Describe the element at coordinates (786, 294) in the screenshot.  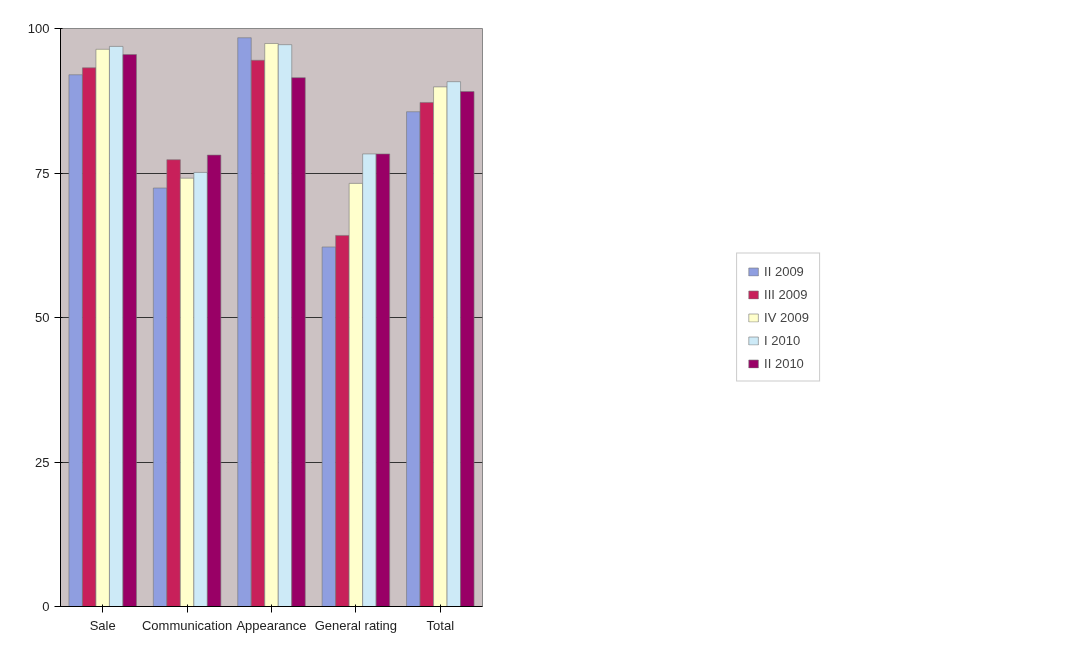
I see `legend-label: III 2009` at that location.